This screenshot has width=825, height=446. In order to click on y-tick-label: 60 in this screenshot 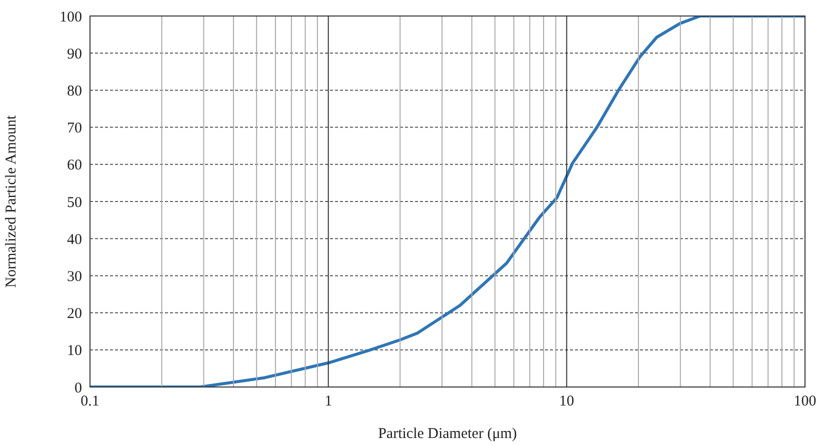, I will do `click(74, 166)`.